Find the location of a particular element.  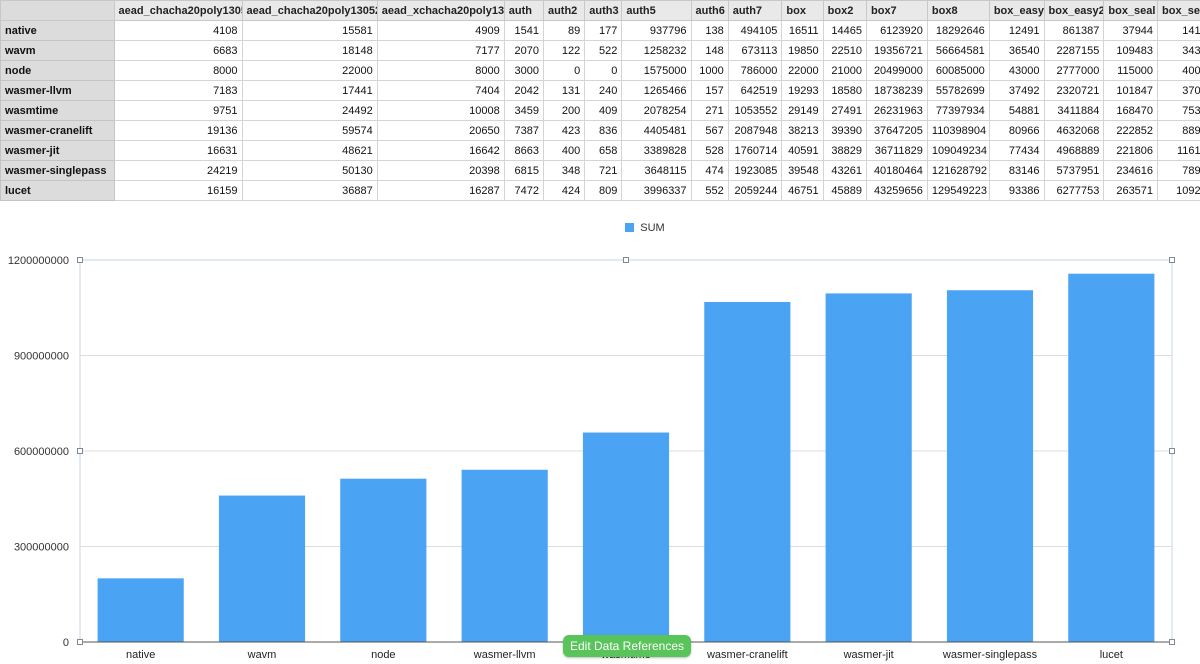

table-cell: 9751 is located at coordinates (178, 110).